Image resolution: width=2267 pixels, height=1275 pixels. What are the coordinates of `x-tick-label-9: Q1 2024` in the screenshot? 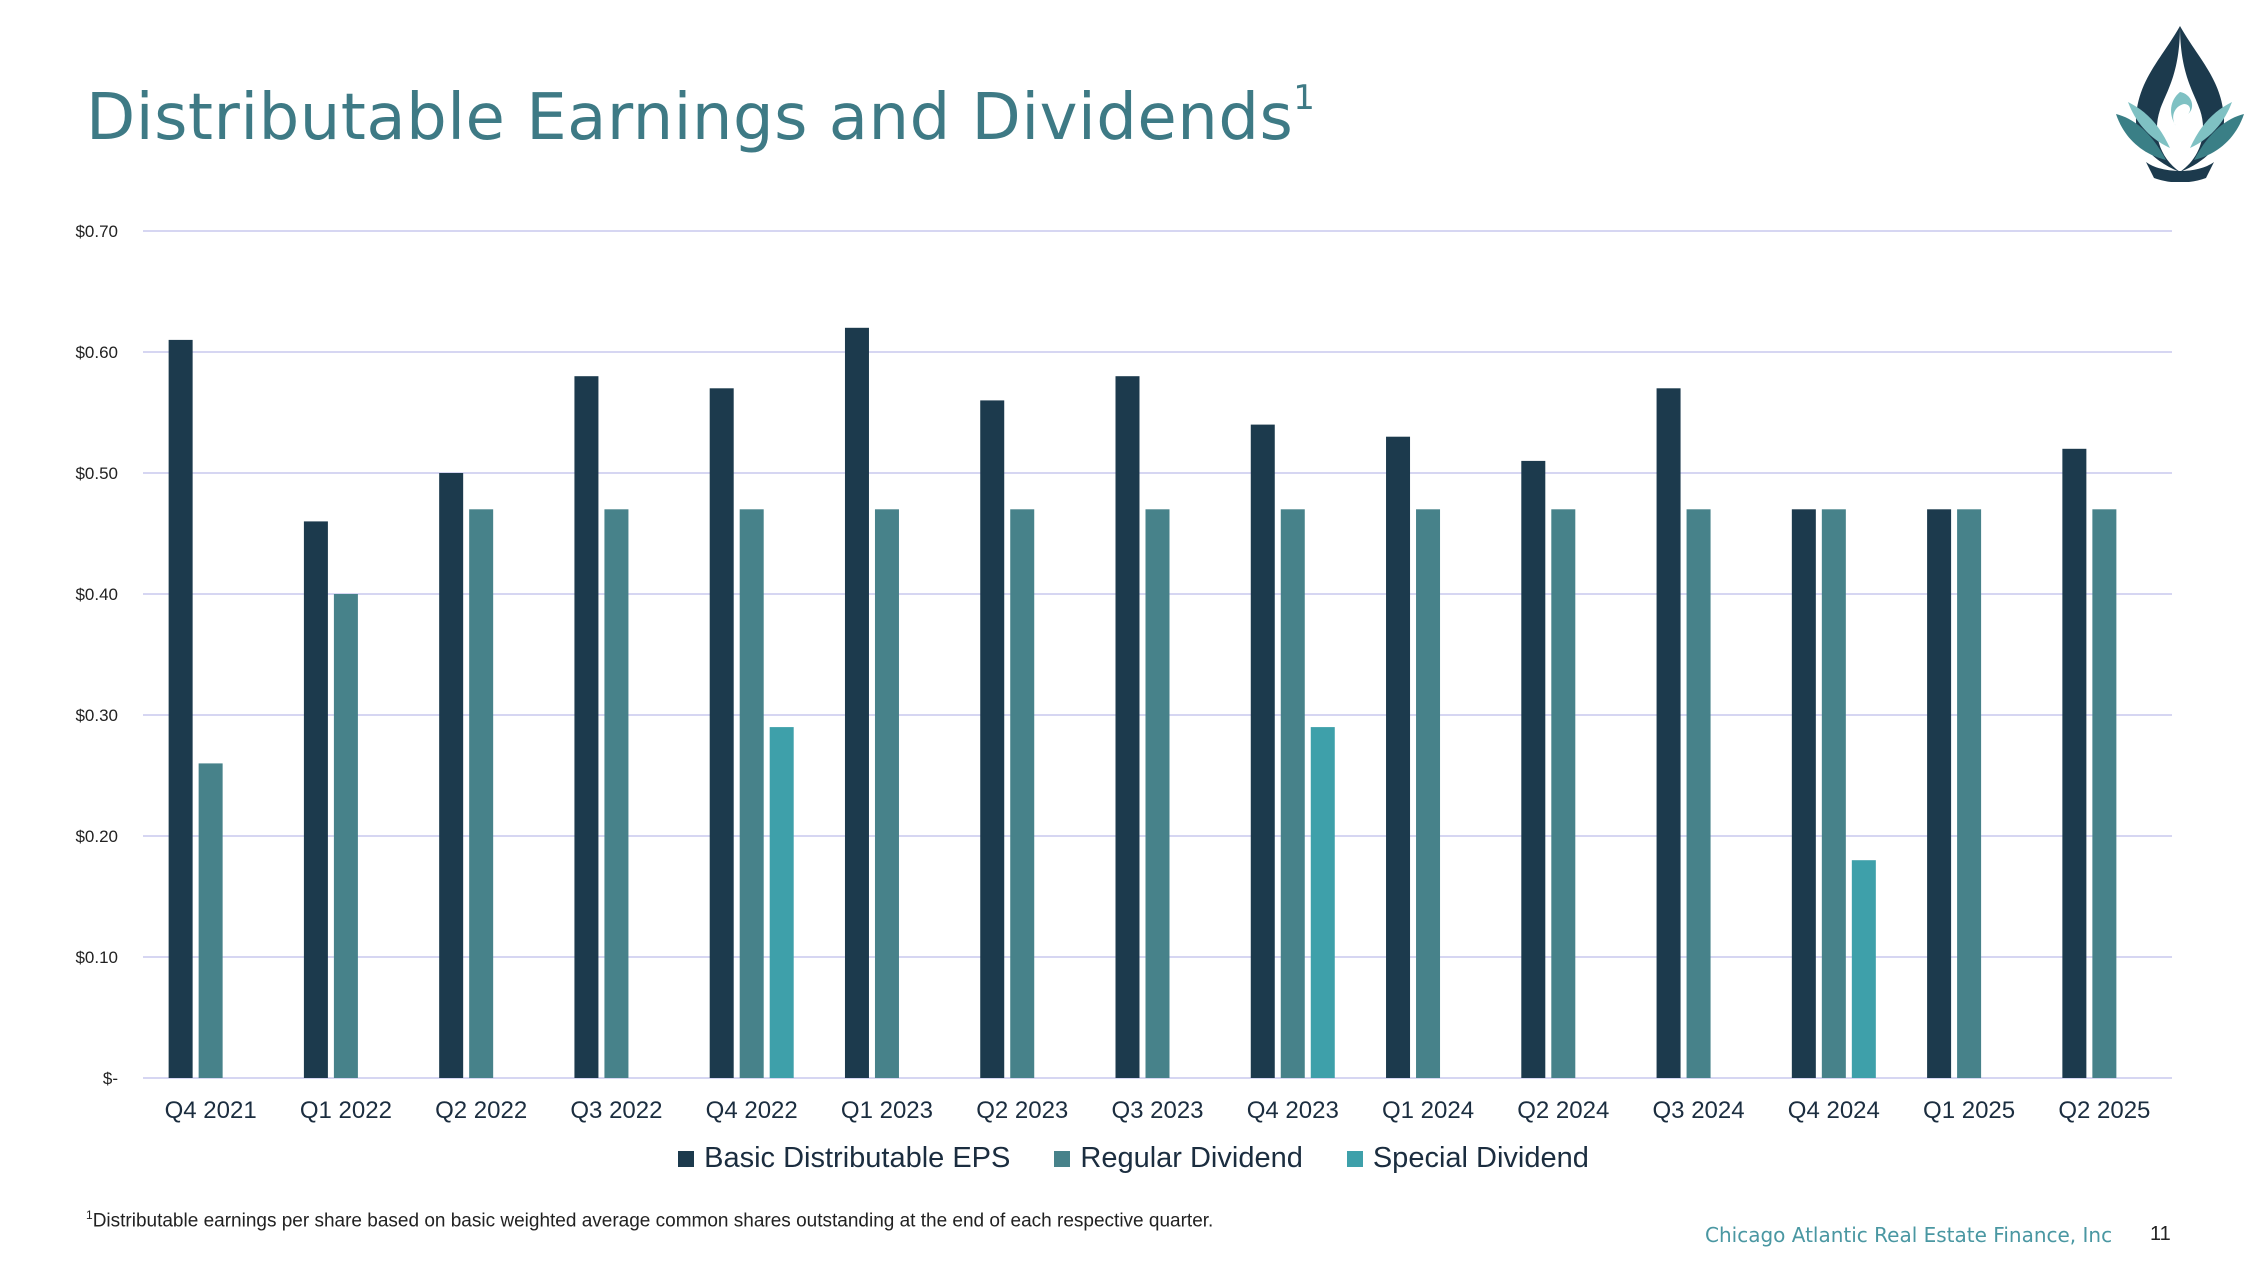 It's located at (1428, 1110).